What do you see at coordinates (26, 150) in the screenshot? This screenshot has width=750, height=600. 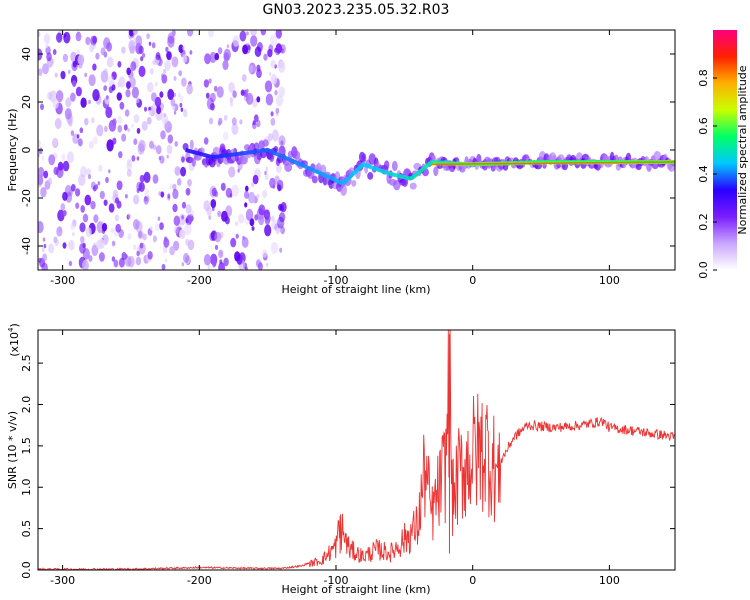 I see `spectrogram-ytick-label: 0` at bounding box center [26, 150].